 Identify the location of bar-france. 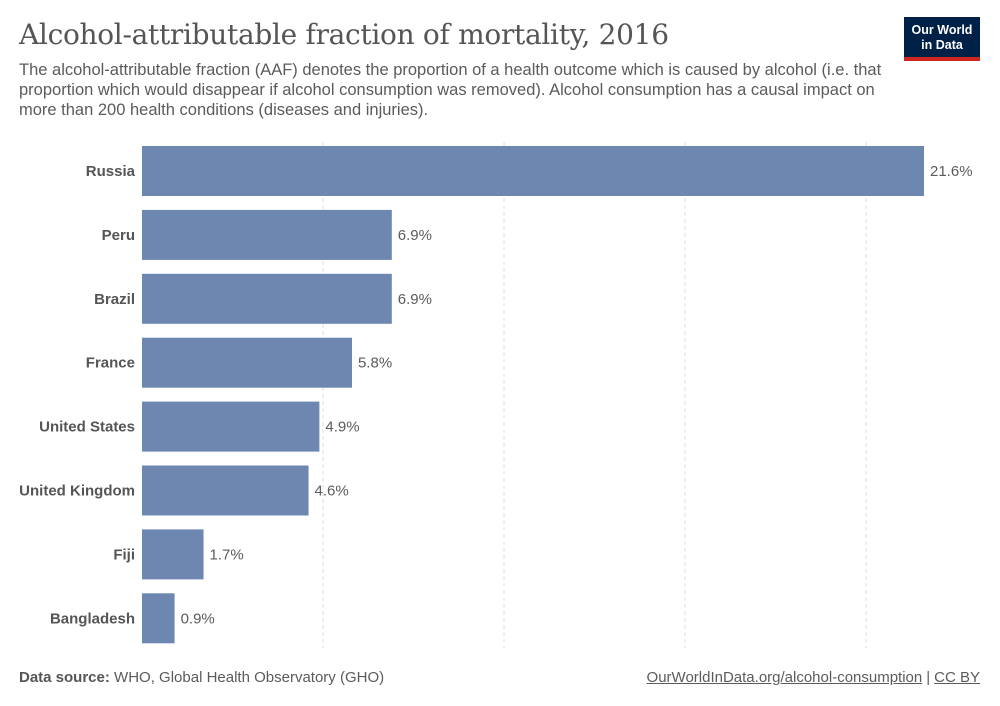
(247, 362).